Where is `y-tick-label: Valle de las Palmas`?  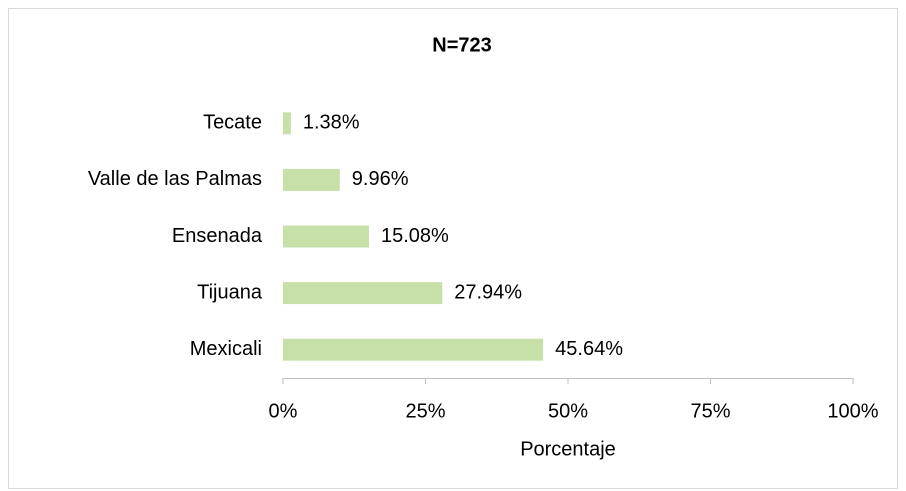 y-tick-label: Valle de las Palmas is located at coordinates (175, 179).